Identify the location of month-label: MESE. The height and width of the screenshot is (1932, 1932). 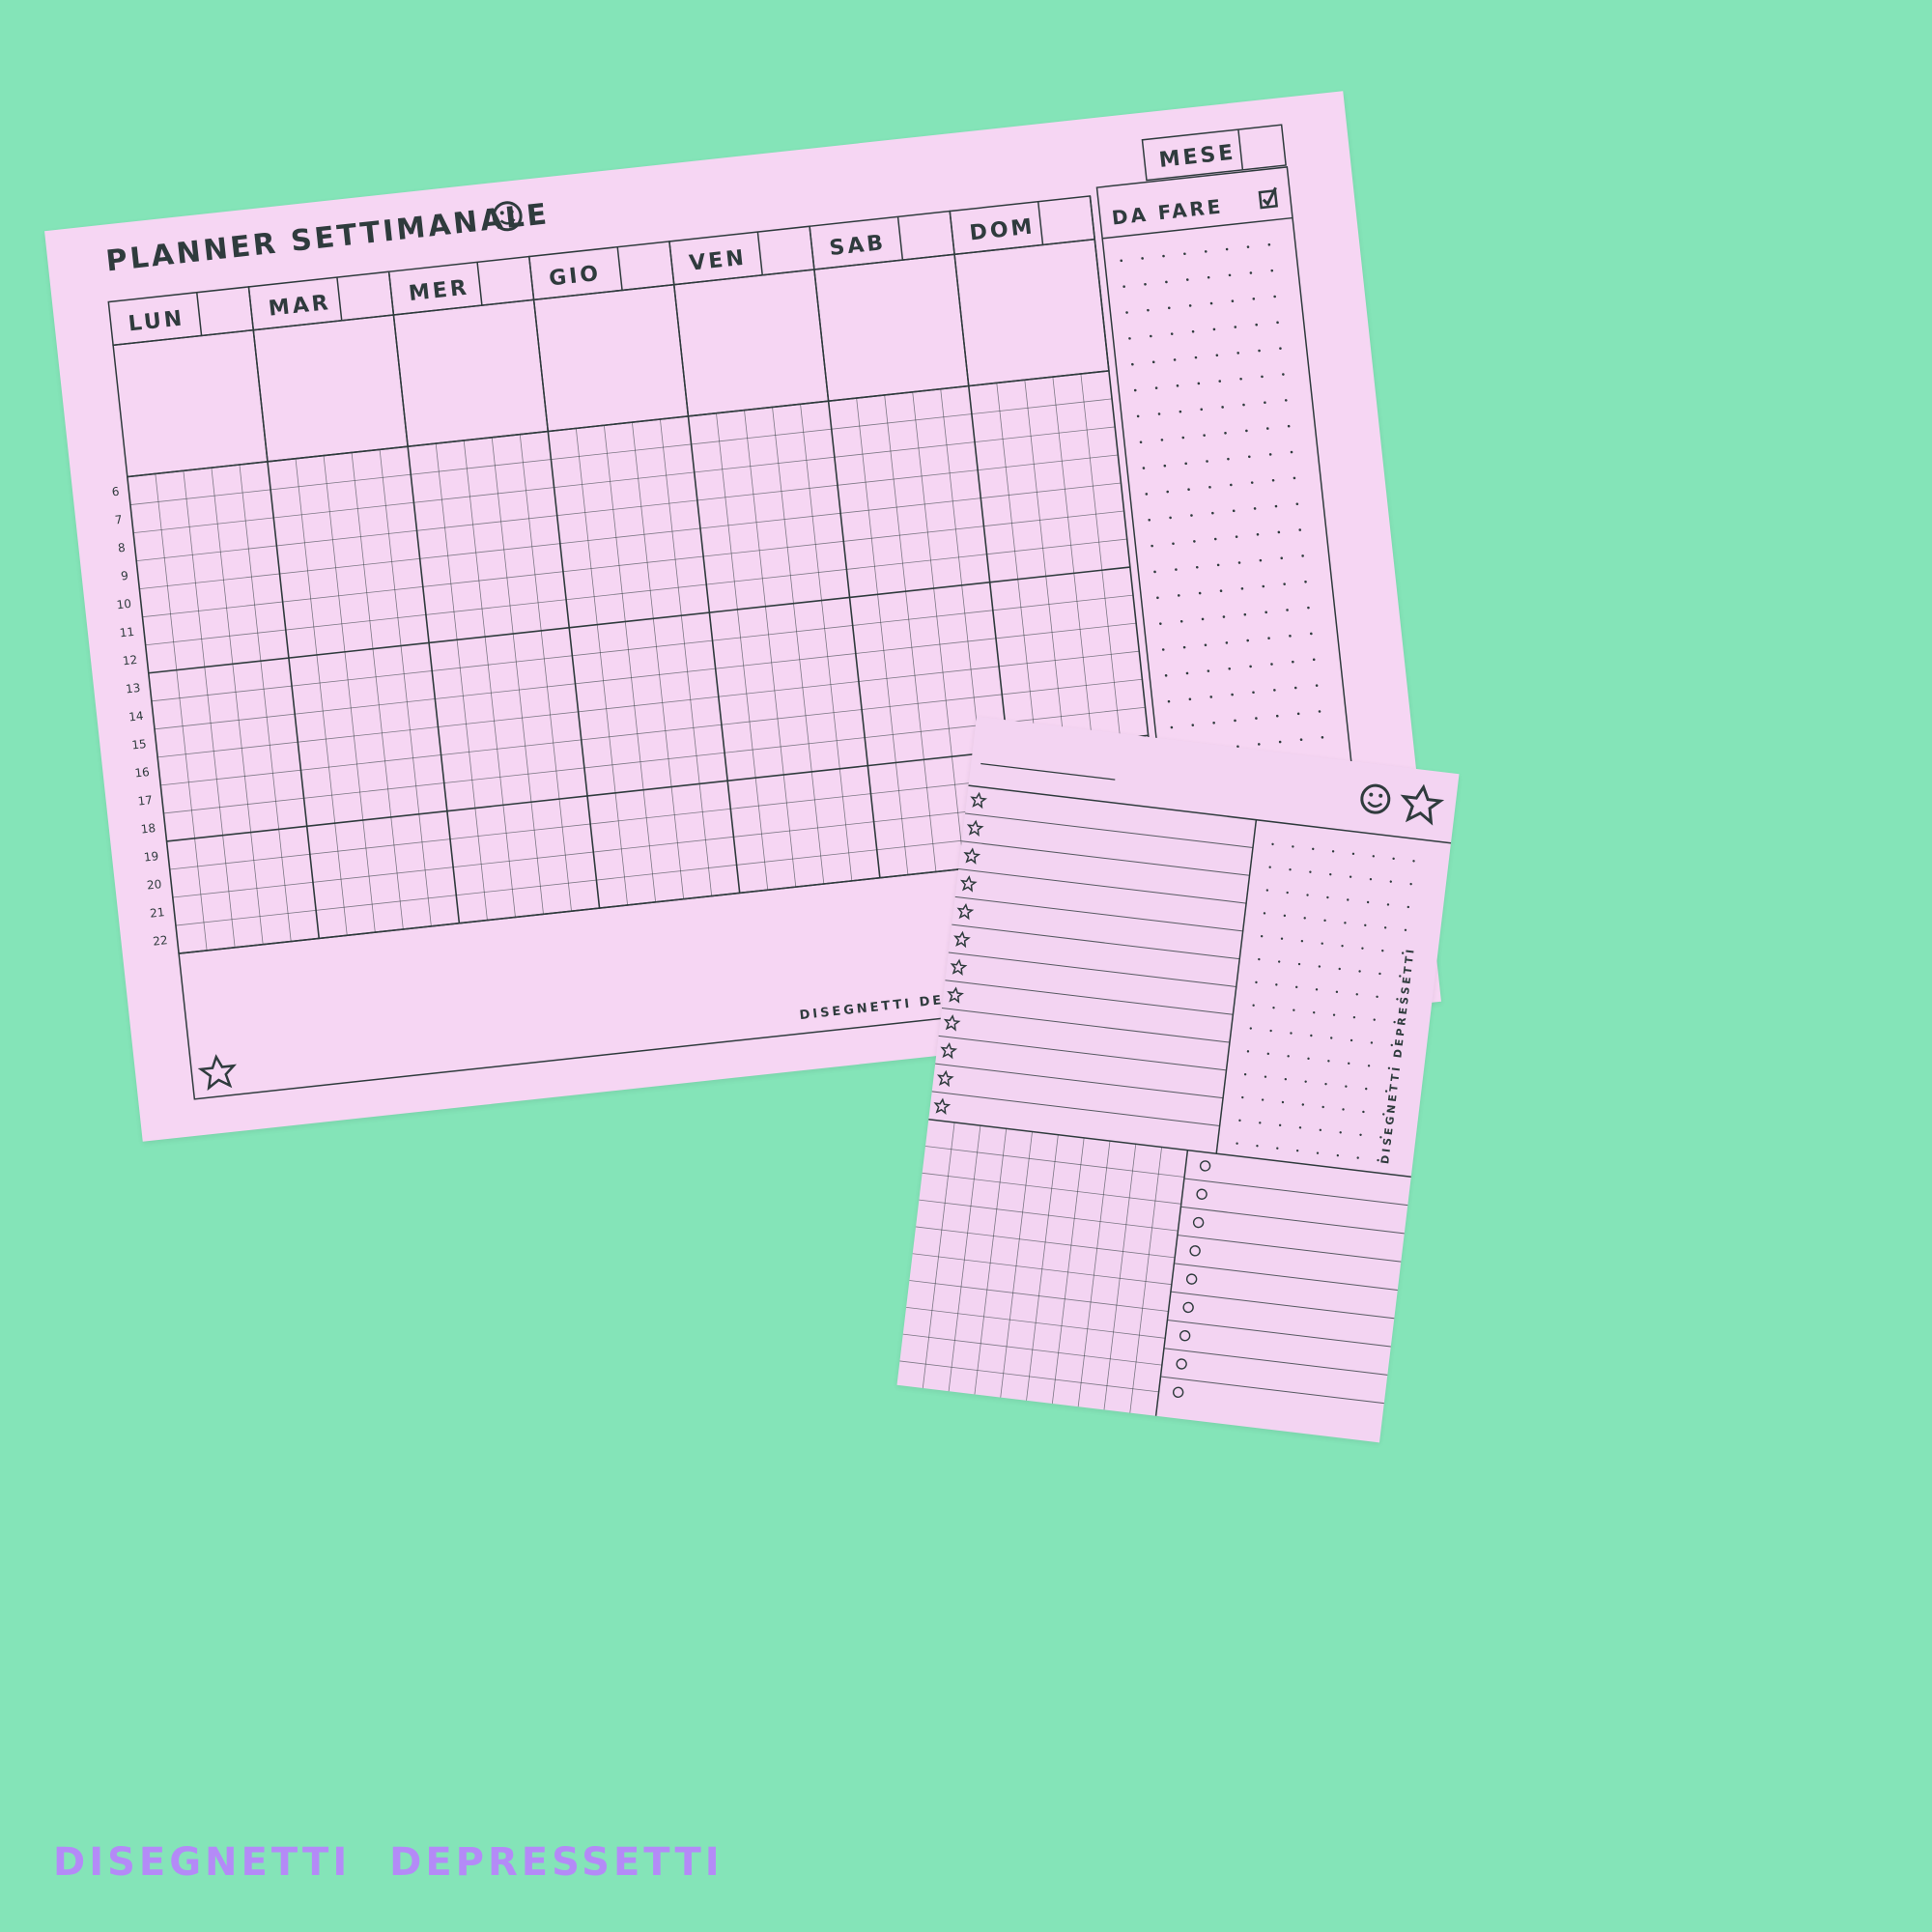
(1197, 157).